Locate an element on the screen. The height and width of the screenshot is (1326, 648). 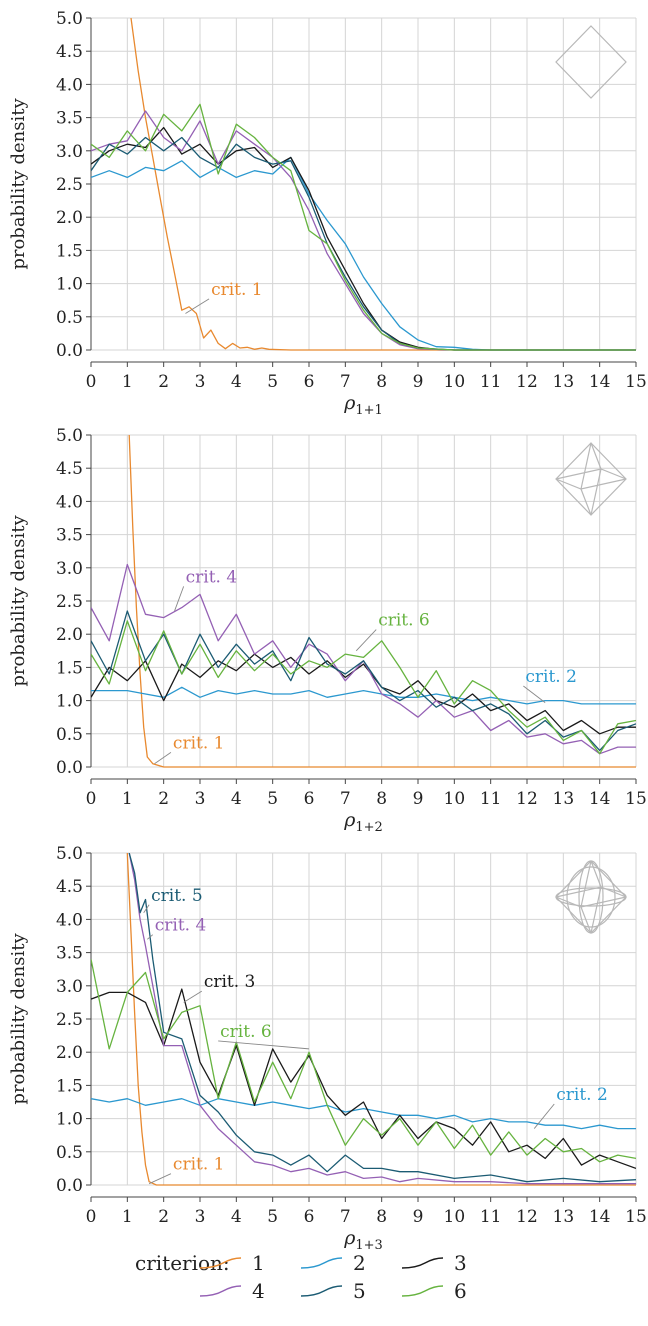
annotation-label: crit. 2 is located at coordinates (582, 1095).